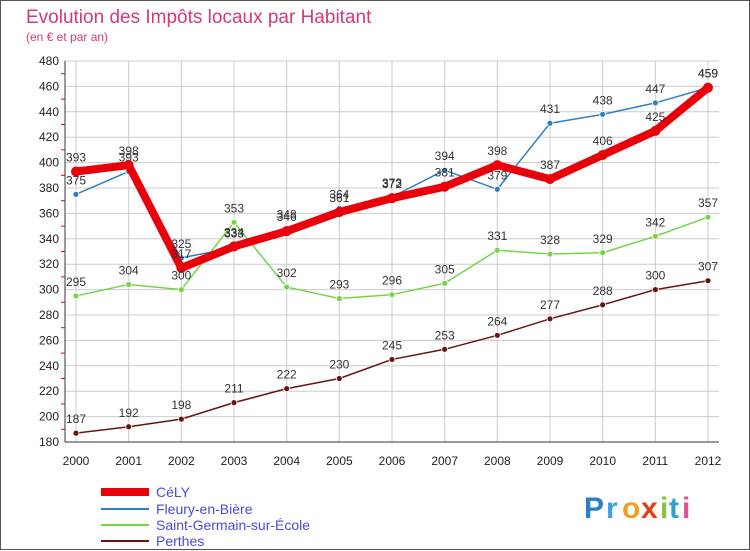 The height and width of the screenshot is (551, 750). I want to click on y-tick-label: 240, so click(49, 366).